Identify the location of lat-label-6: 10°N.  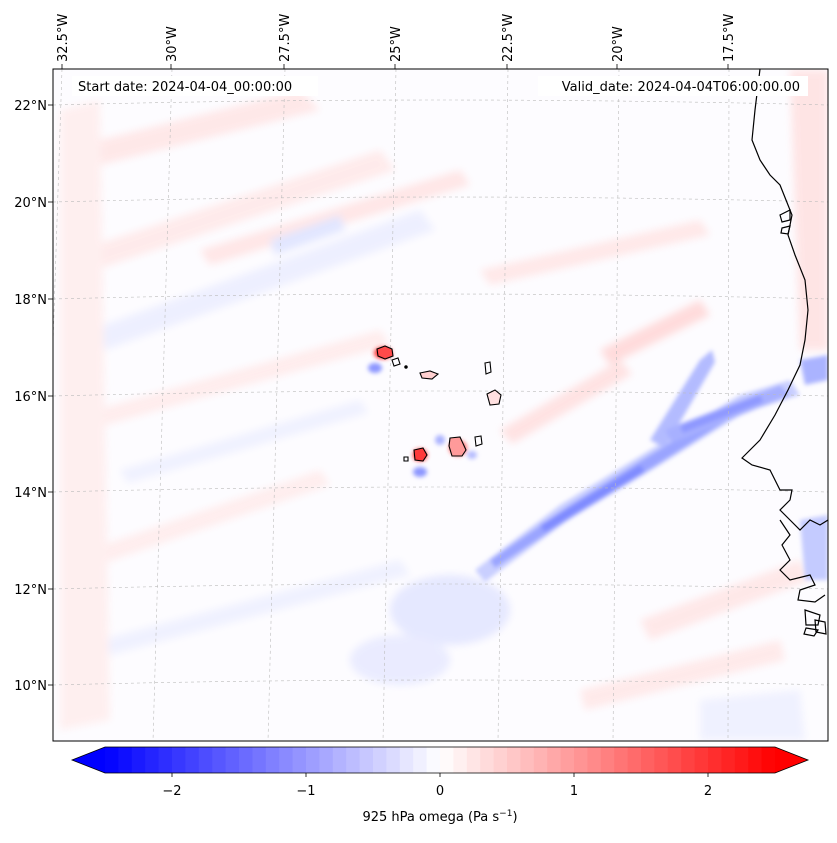
(30, 686).